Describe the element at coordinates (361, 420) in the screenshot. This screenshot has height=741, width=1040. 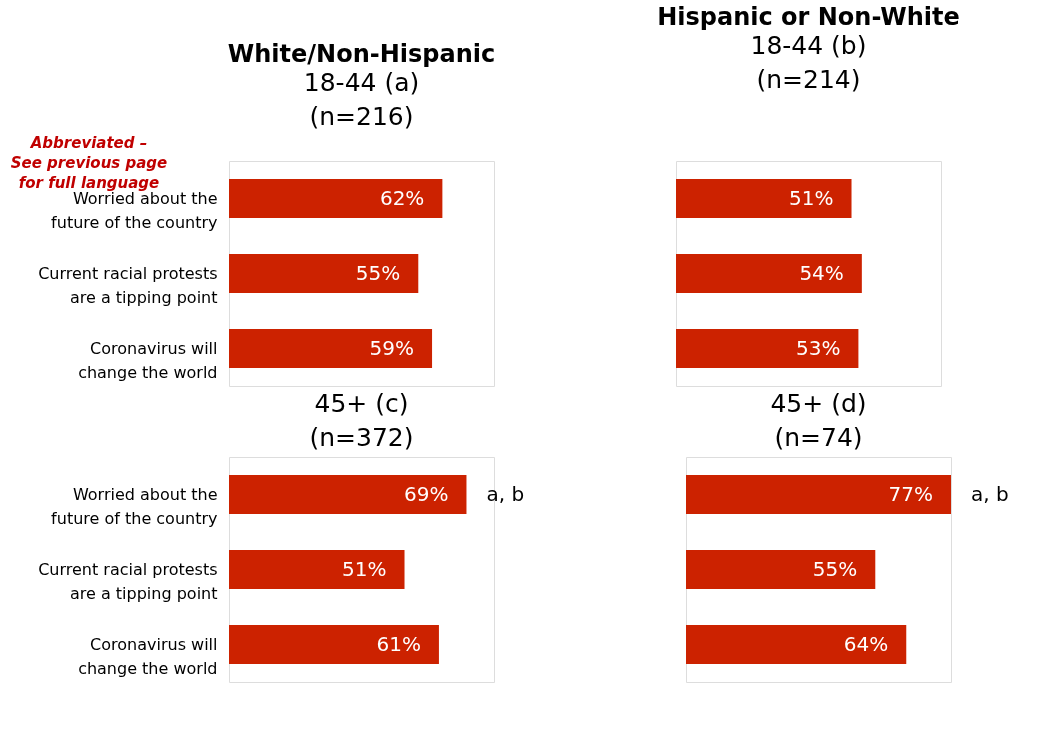
I see `chart-title: 45+ (c) (n=372)` at that location.